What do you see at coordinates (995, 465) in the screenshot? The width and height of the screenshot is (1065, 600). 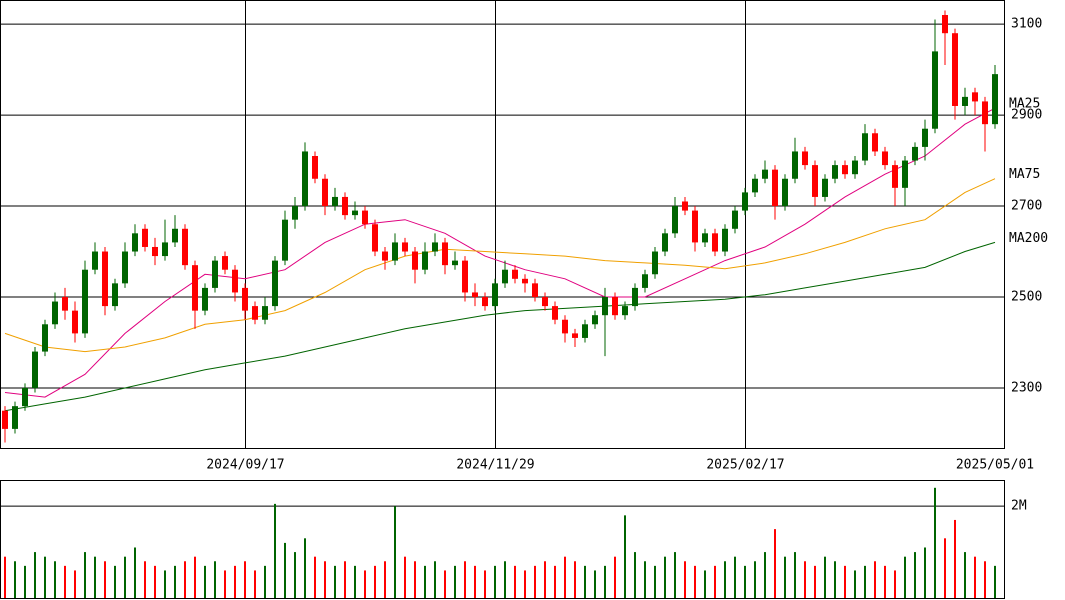 I see `x-tick-label: 2025/05/01` at bounding box center [995, 465].